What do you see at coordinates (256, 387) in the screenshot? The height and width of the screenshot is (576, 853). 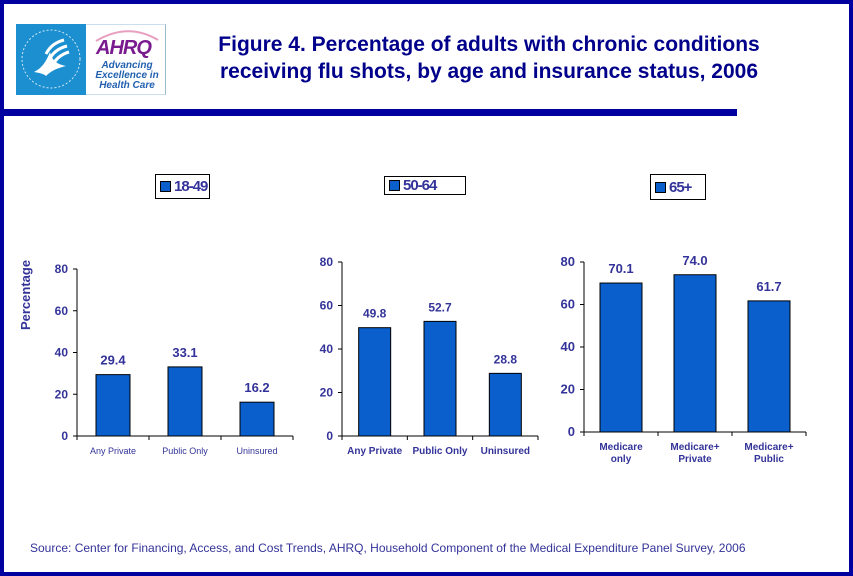 I see `data-label: 16.2` at bounding box center [256, 387].